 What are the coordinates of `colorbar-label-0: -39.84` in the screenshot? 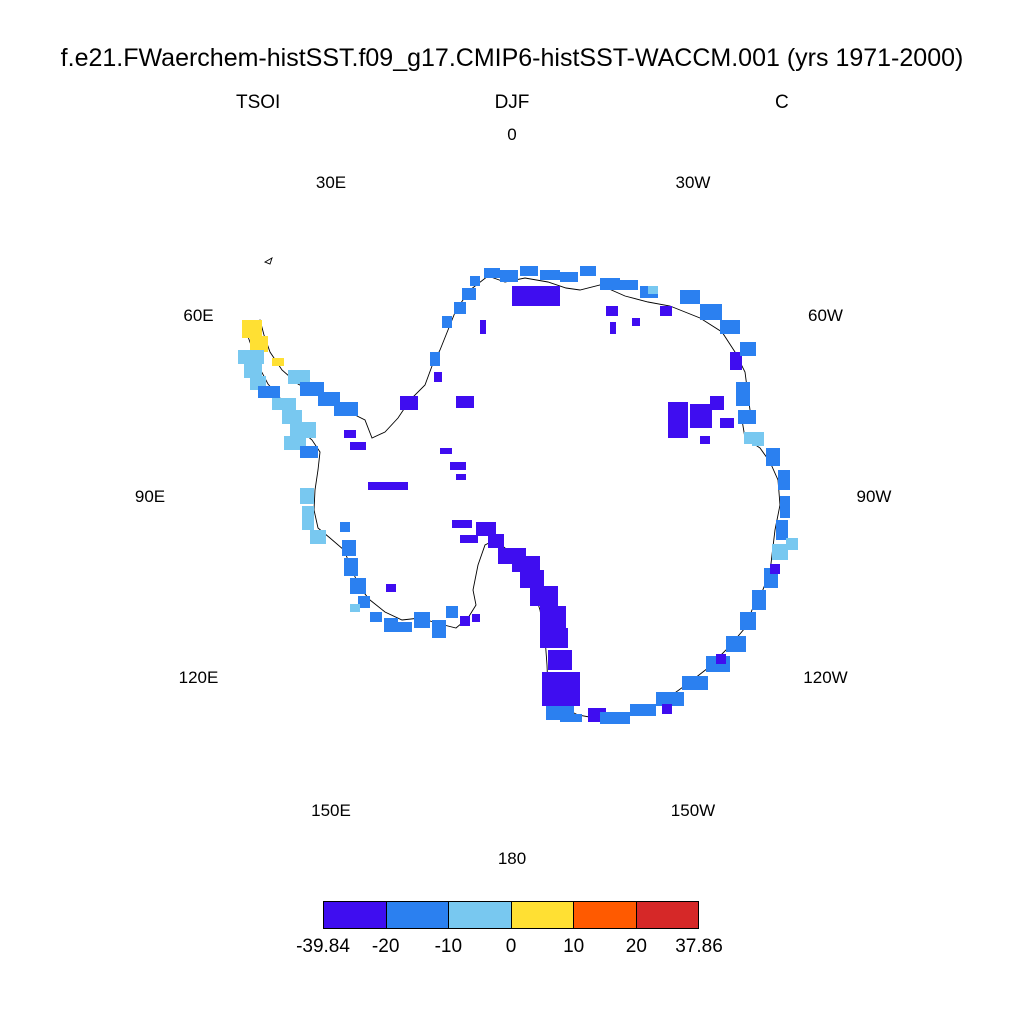 It's located at (323, 946).